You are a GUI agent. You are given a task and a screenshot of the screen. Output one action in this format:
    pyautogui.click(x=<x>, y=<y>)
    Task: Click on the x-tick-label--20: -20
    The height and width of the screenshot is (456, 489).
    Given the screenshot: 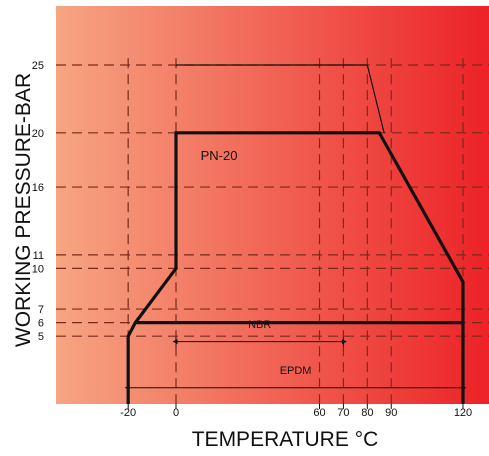 What is the action you would take?
    pyautogui.click(x=128, y=413)
    